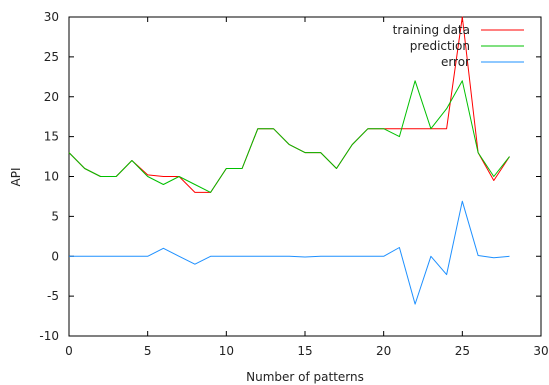 This screenshot has height=385, width=549. Describe the element at coordinates (51, 97) in the screenshot. I see `y-tick-label: 20` at that location.